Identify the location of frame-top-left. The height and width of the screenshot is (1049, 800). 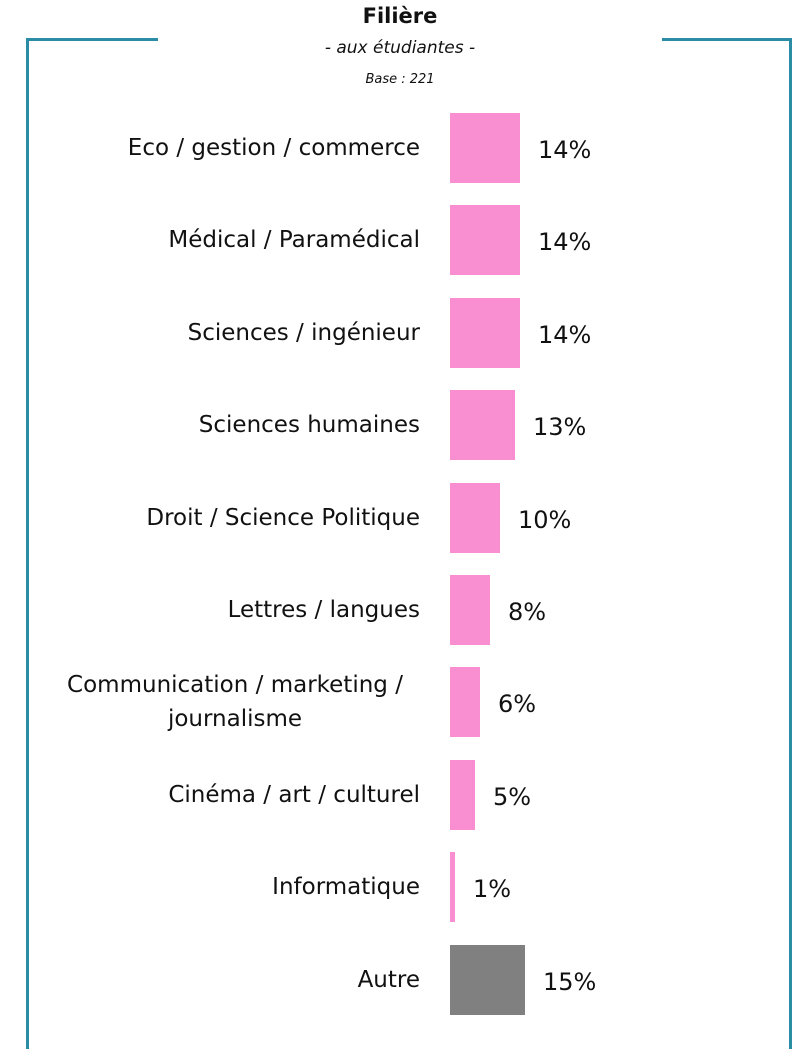
(92, 39).